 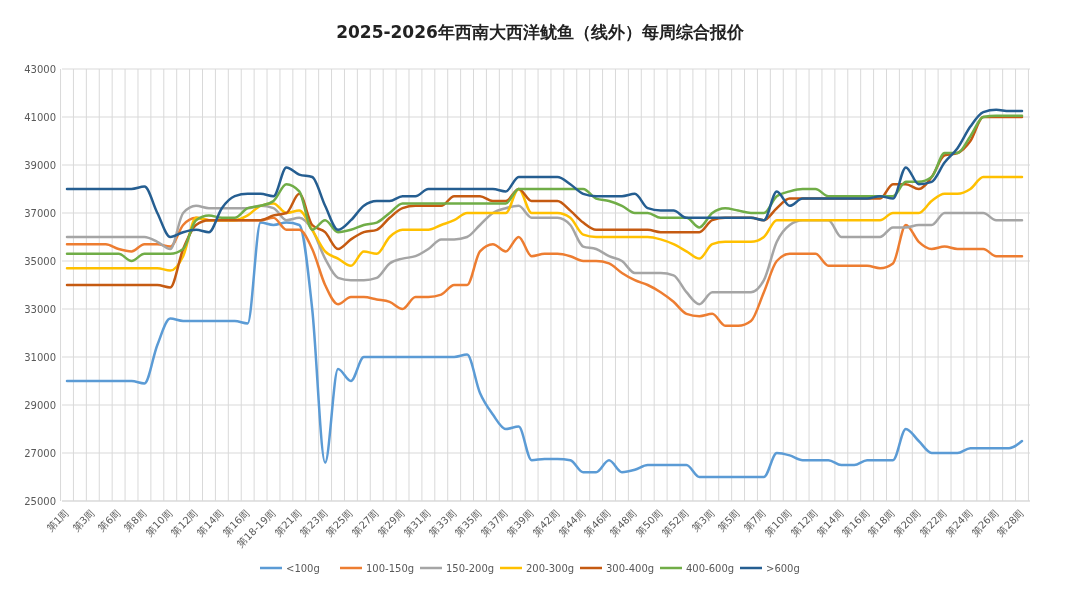 I want to click on legend-label: >600g, so click(x=783, y=568).